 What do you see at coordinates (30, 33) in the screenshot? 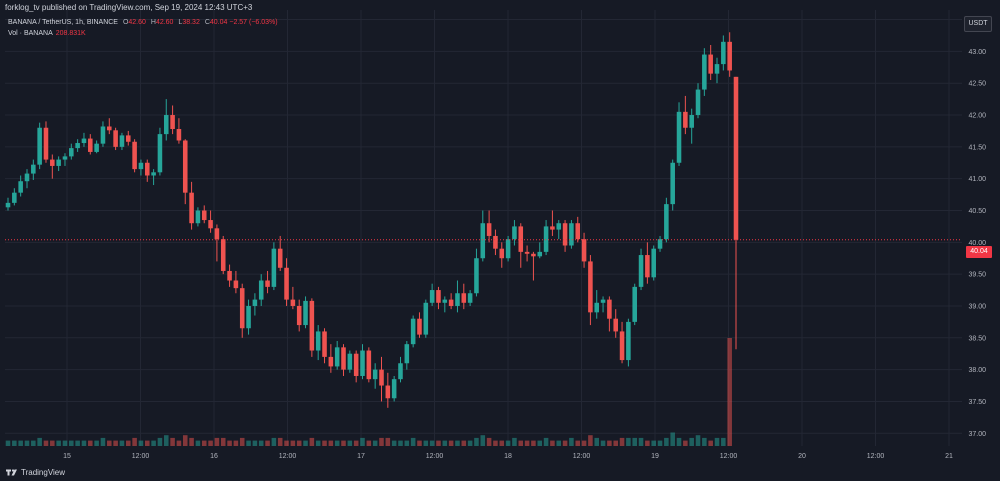
I see `volume-label: Vol · BANANA` at bounding box center [30, 33].